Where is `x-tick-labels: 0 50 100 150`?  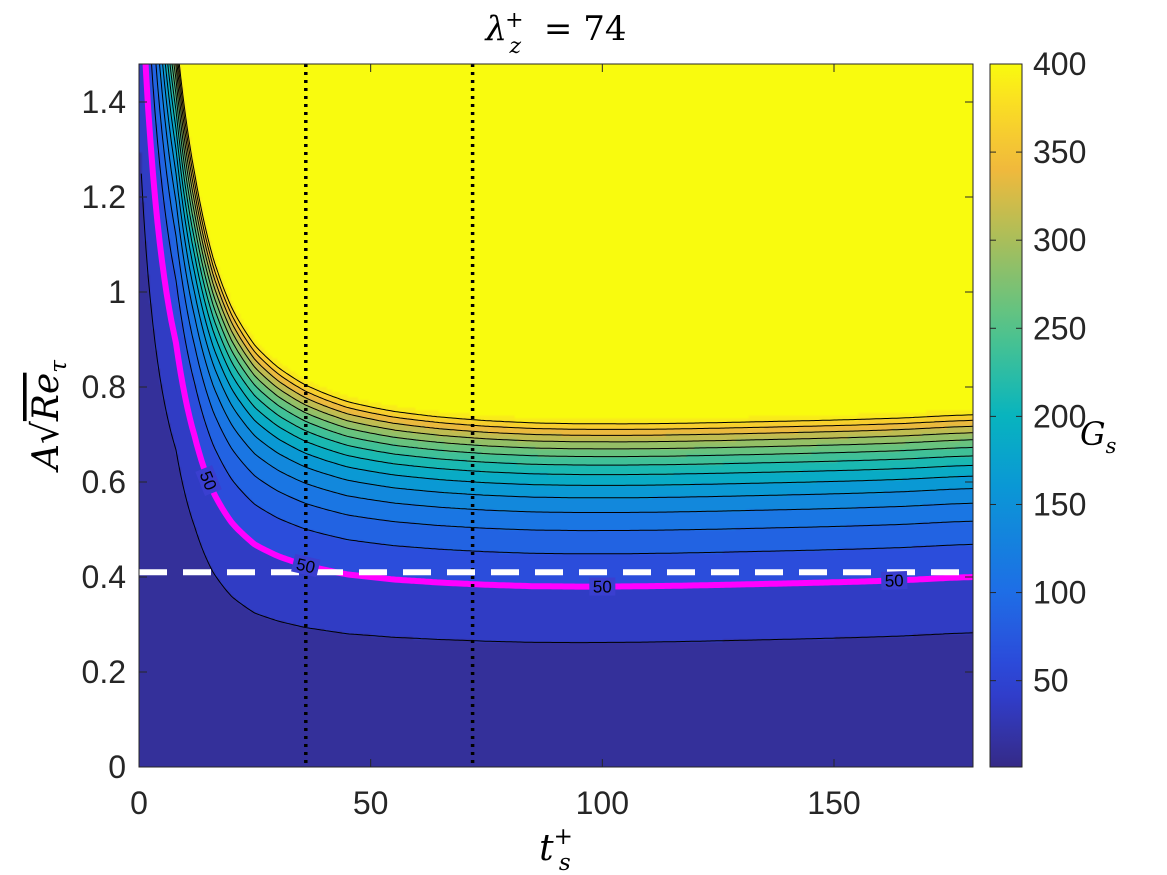
x-tick-labels: 0 50 100 150 is located at coordinates (495, 803).